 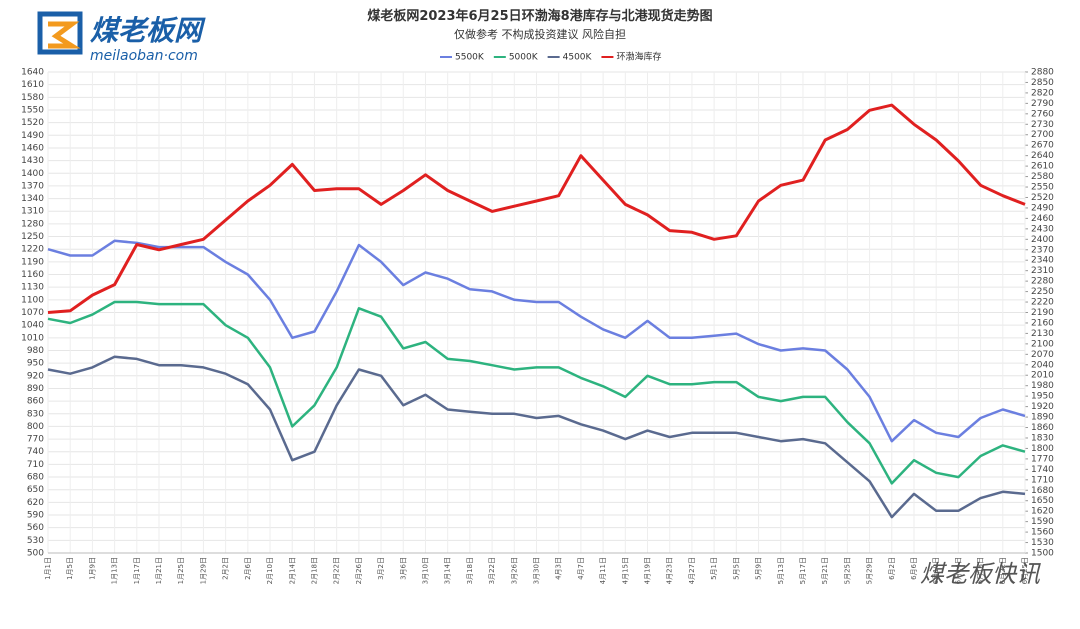 I want to click on x-tick-label: 6月22日, so click(x=1003, y=570).